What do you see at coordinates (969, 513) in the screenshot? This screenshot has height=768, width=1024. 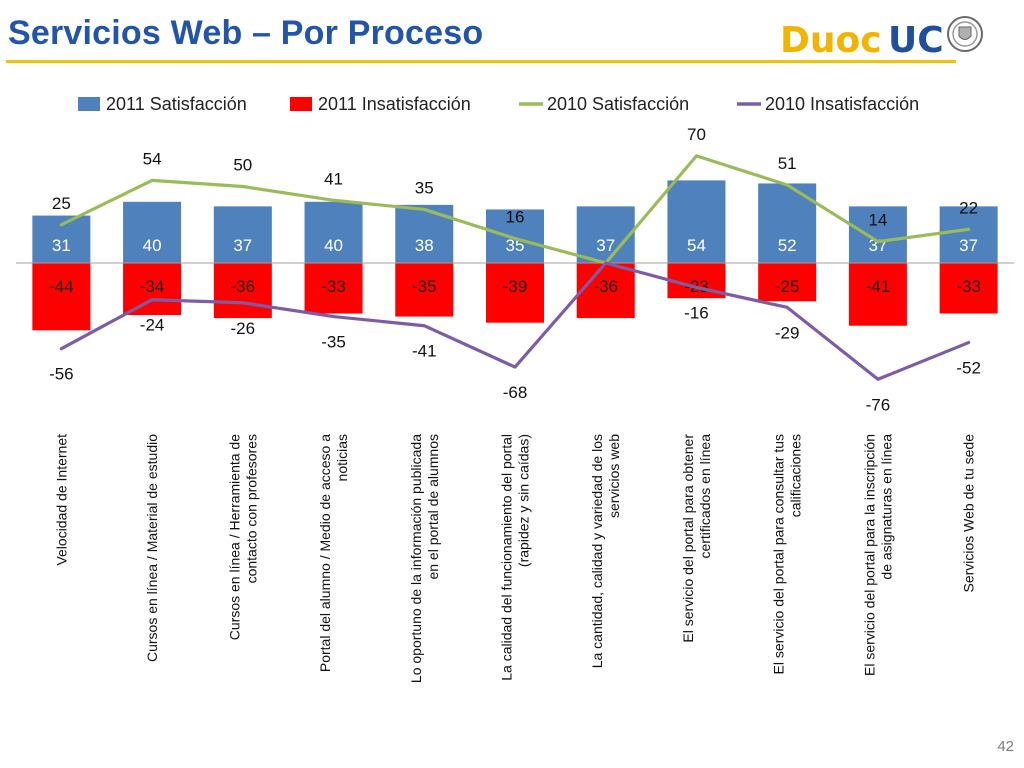 I see `category-label: Servicios Web de tu sede` at bounding box center [969, 513].